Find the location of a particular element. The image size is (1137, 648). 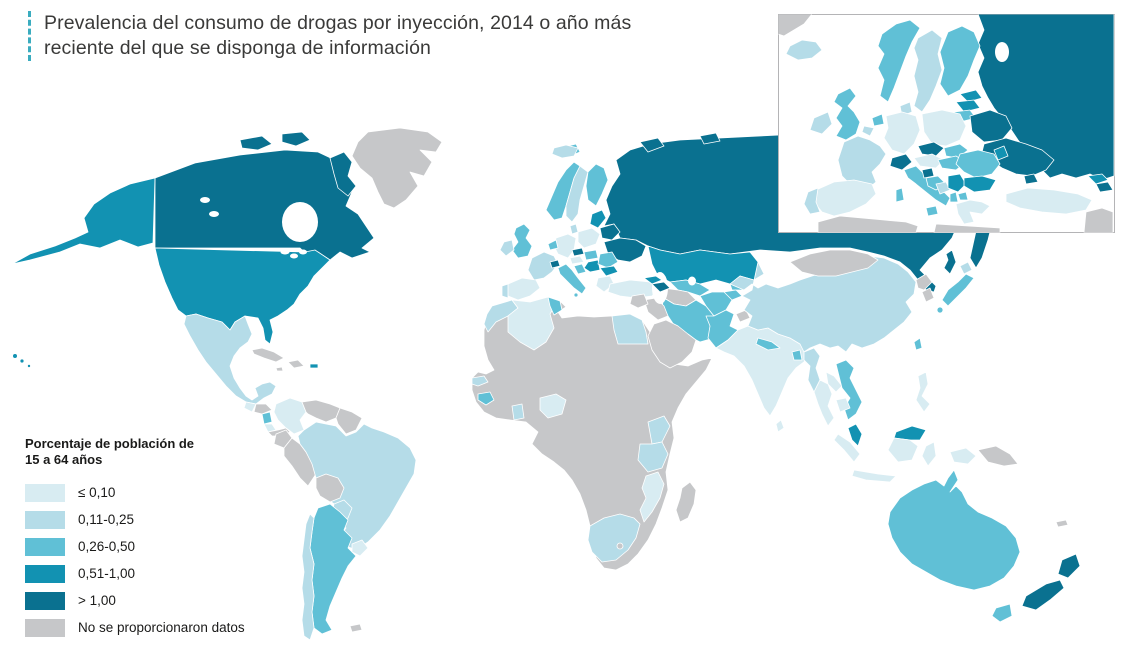

region-laos is located at coordinates (834, 382).